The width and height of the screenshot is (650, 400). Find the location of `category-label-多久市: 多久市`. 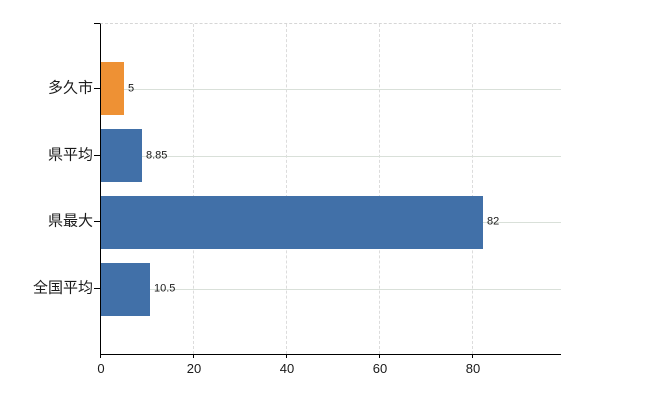

category-label-多久市: 多久市 is located at coordinates (70, 88).